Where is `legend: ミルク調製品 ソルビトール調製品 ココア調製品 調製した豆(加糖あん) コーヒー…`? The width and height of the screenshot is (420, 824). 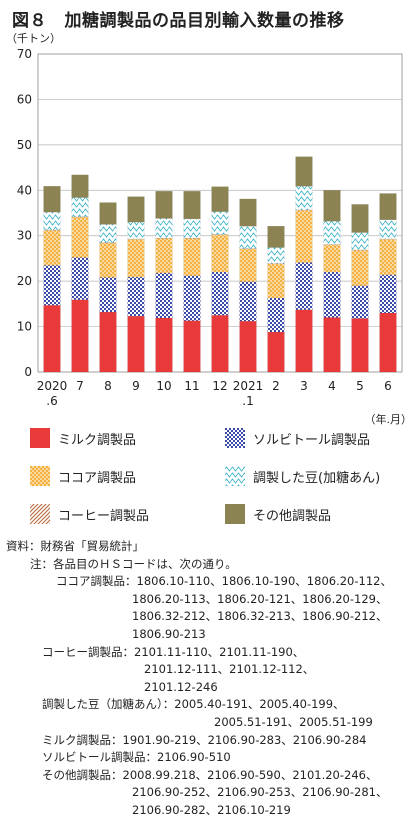 legend: ミルク調製品 ソルビトール調製品 ココア調製品 調製した豆(加糖あん) コーヒー… is located at coordinates (220, 483).